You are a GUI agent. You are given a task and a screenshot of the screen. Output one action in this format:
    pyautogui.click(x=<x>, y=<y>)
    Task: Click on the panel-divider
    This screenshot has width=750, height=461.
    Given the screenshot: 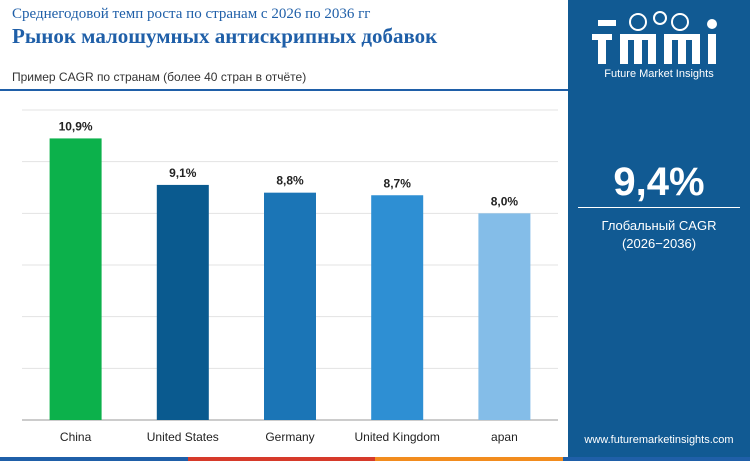 What is the action you would take?
    pyautogui.click(x=659, y=207)
    